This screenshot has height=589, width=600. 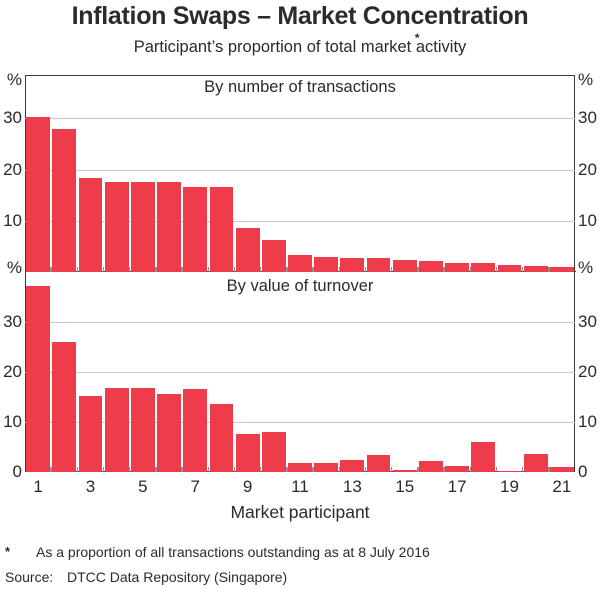 I want to click on x-tick-label-15: 15, so click(x=405, y=486).